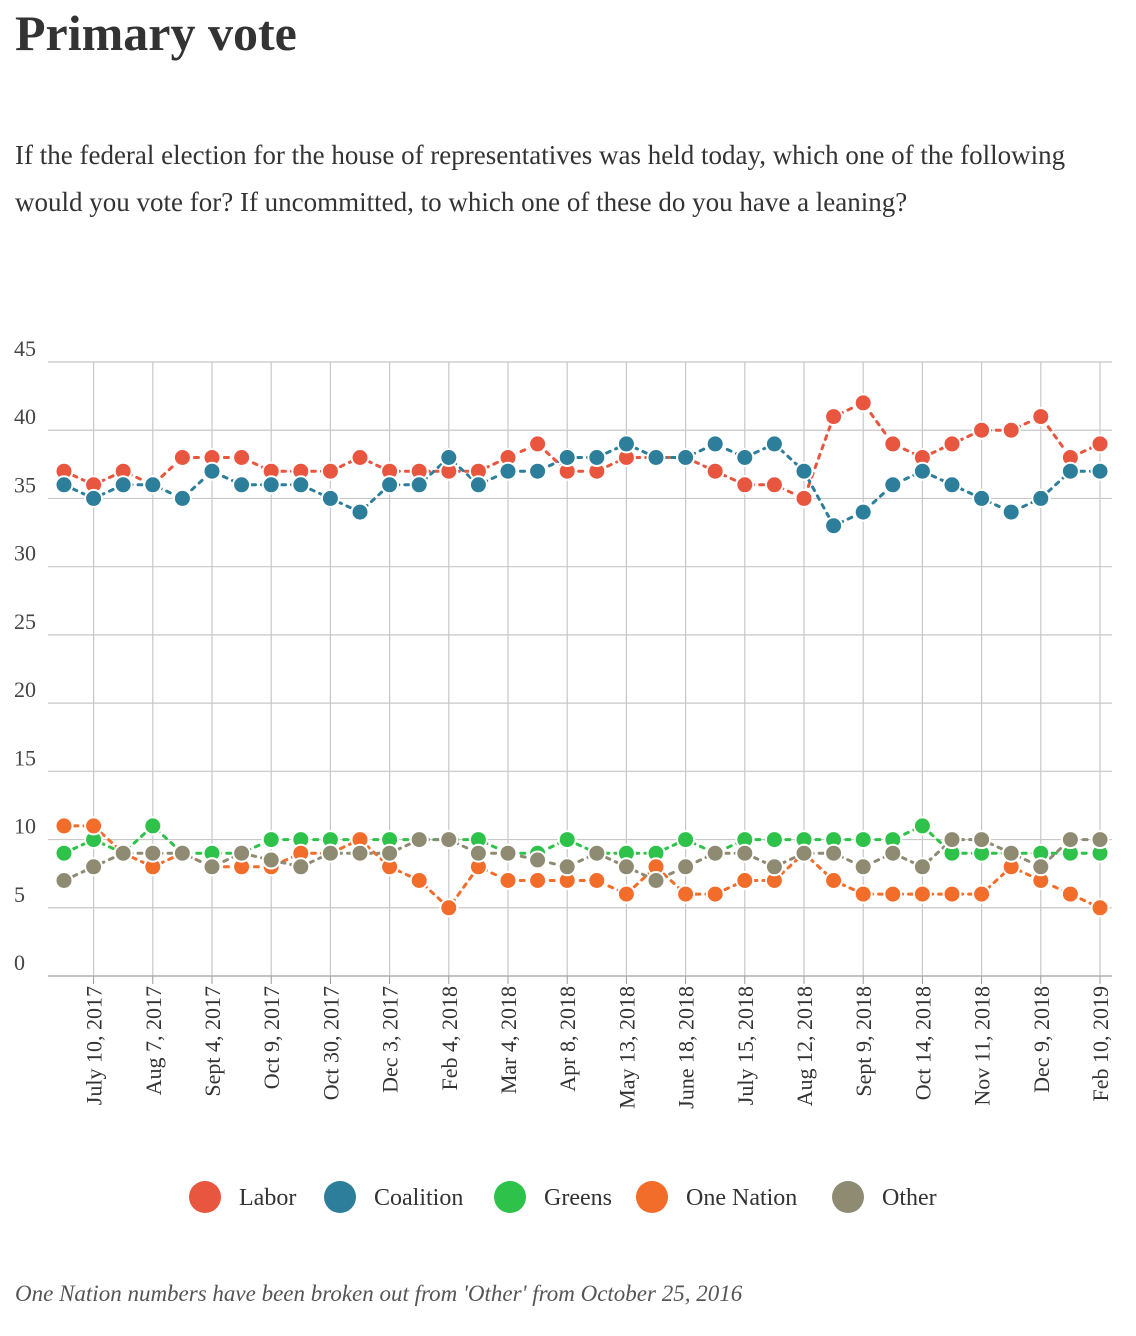  I want to click on y-tick-label: 0, so click(19, 962).